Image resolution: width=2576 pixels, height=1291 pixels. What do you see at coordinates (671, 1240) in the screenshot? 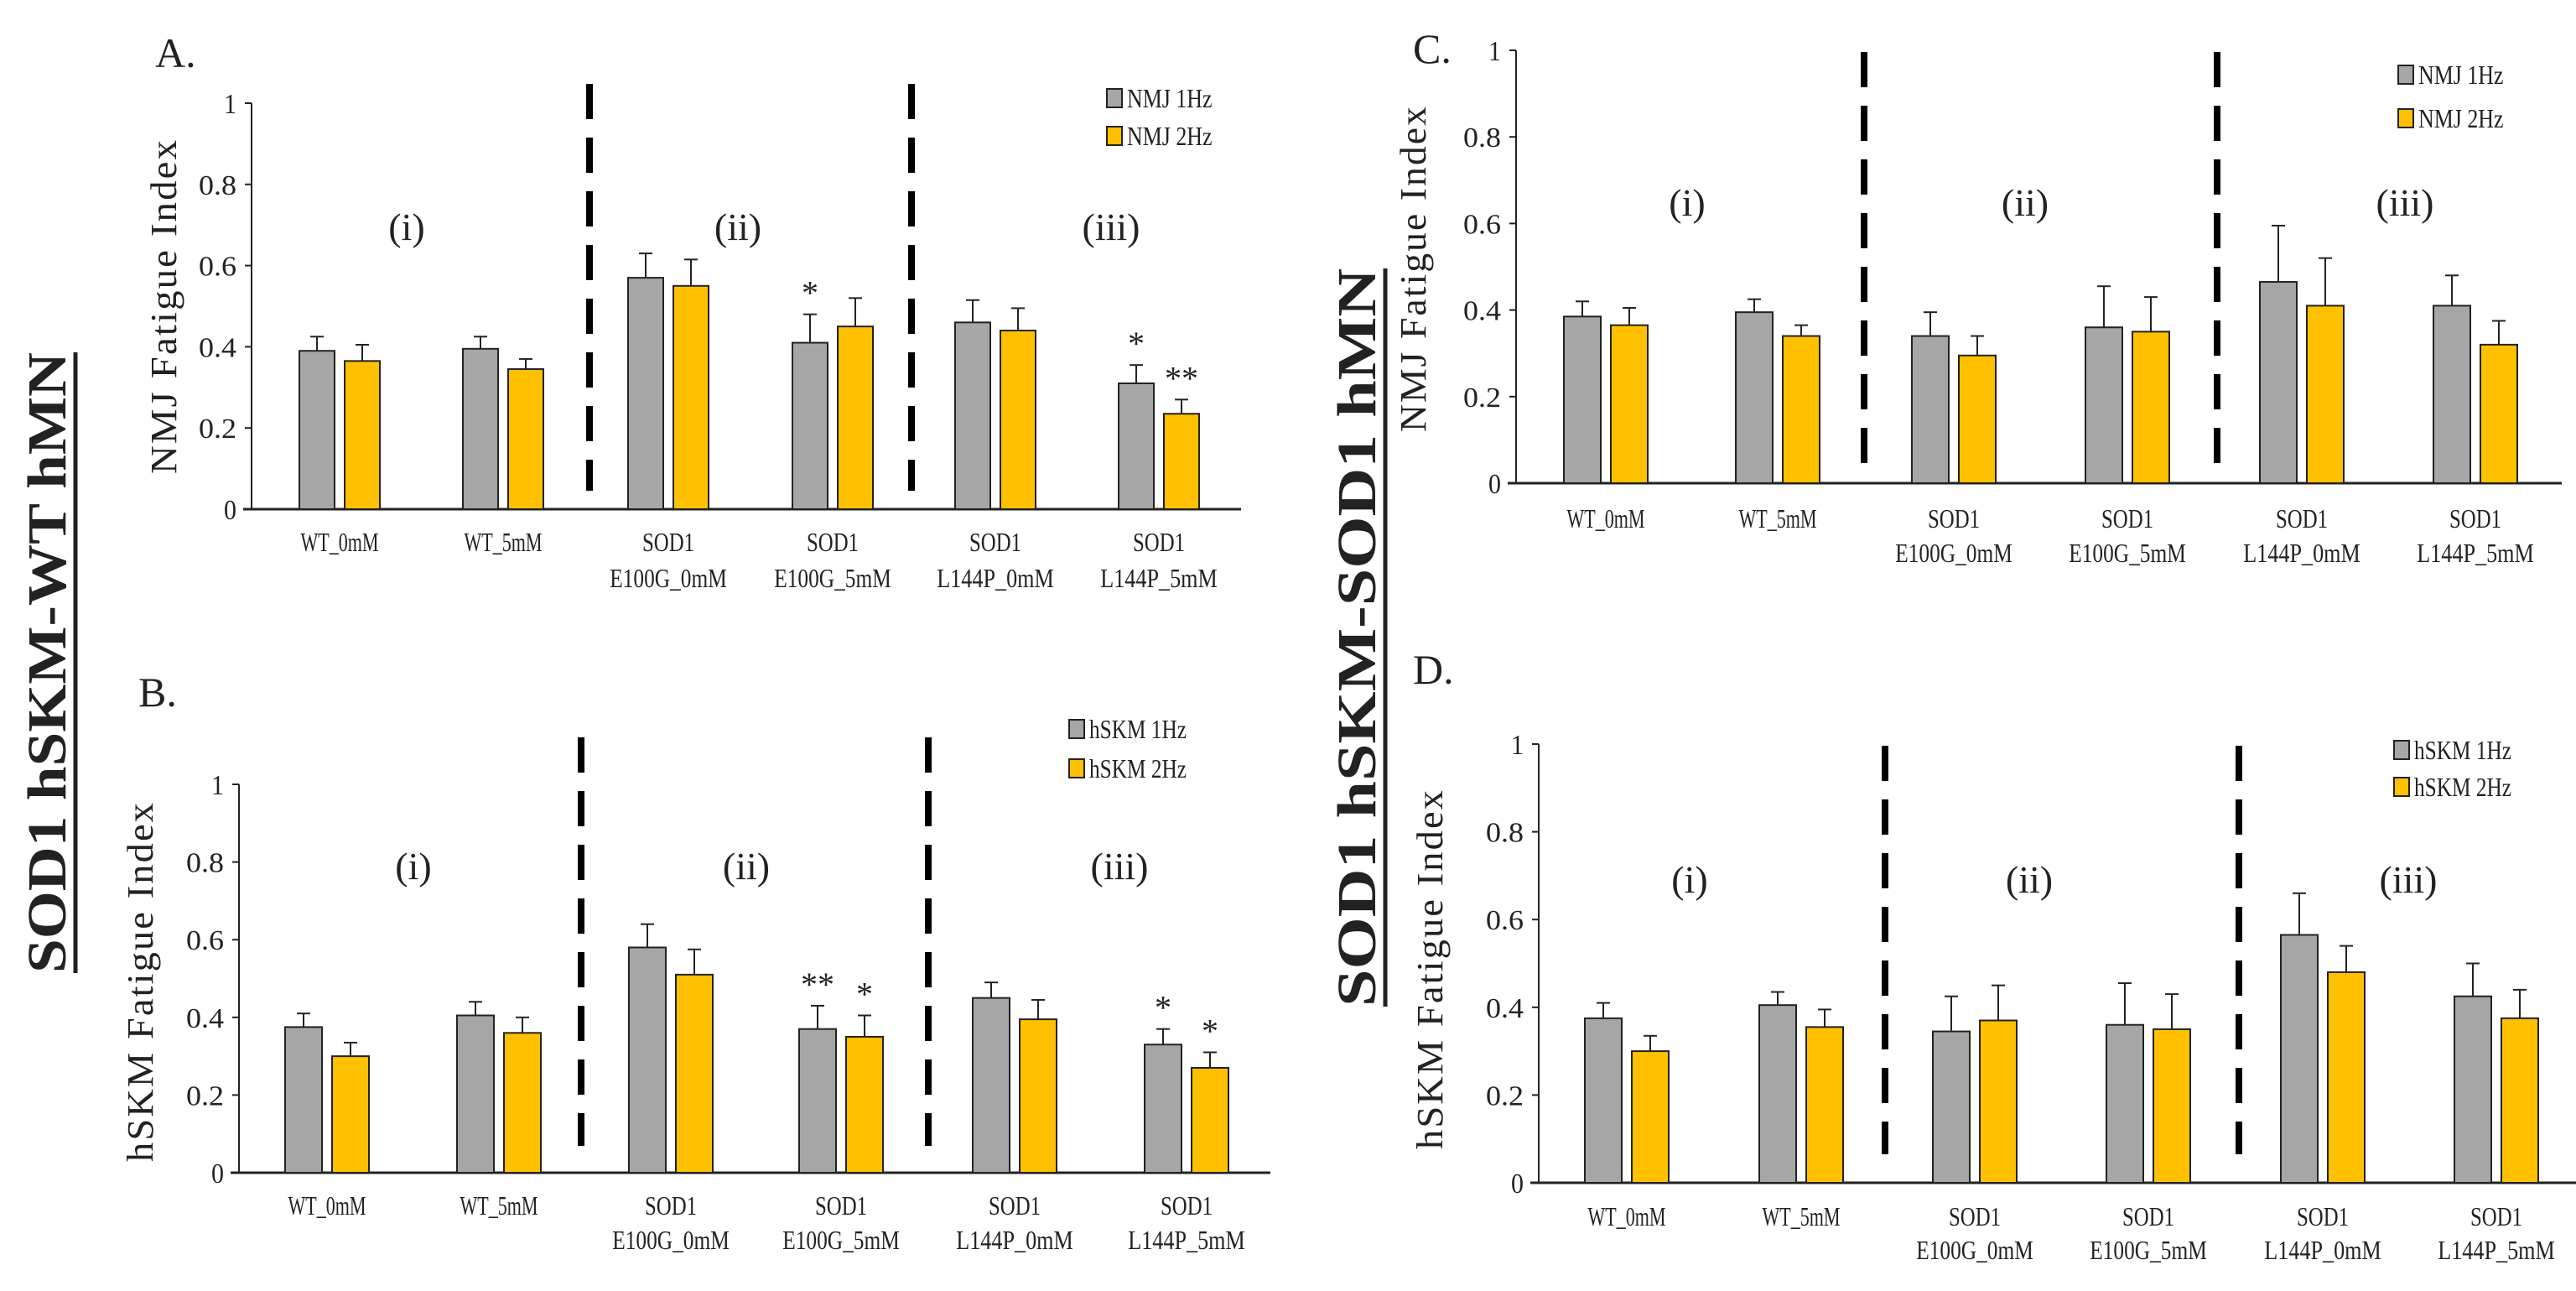
I see `x-tick-label: E100G_0mM` at bounding box center [671, 1240].